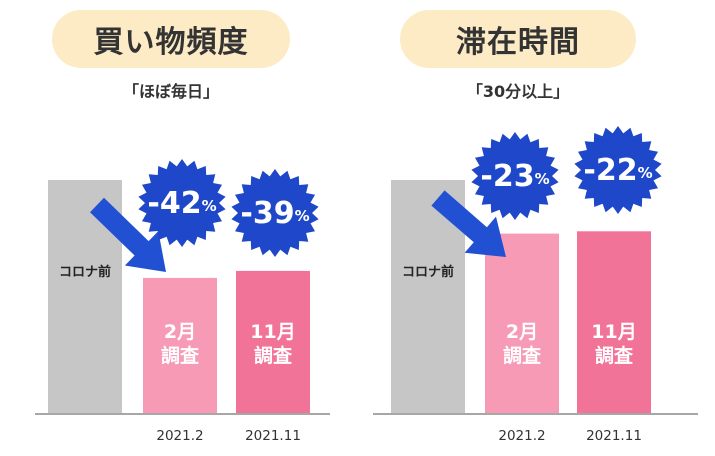 The height and width of the screenshot is (456, 715). I want to click on change-badge-label: -22%, so click(617, 170).